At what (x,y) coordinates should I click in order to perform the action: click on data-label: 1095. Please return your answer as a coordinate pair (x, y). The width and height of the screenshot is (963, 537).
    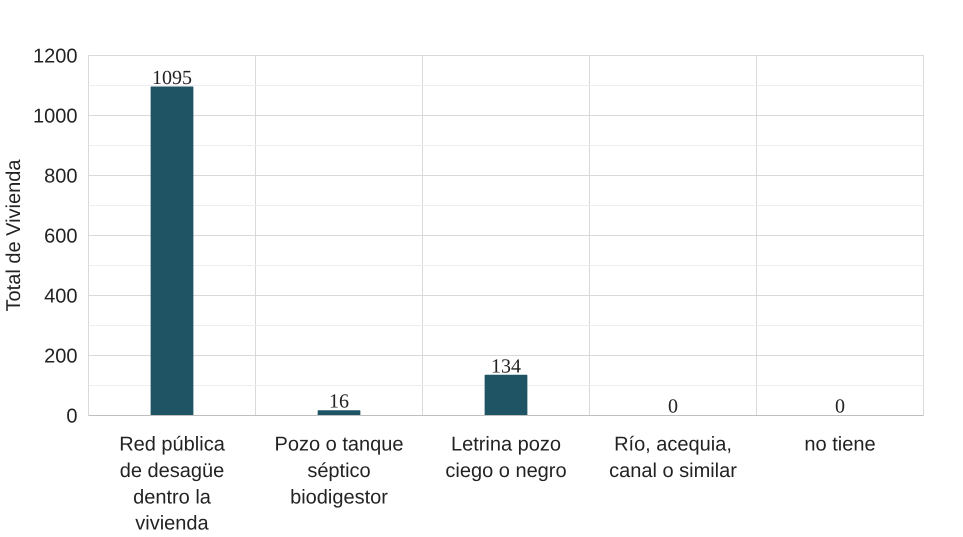
    Looking at the image, I should click on (172, 78).